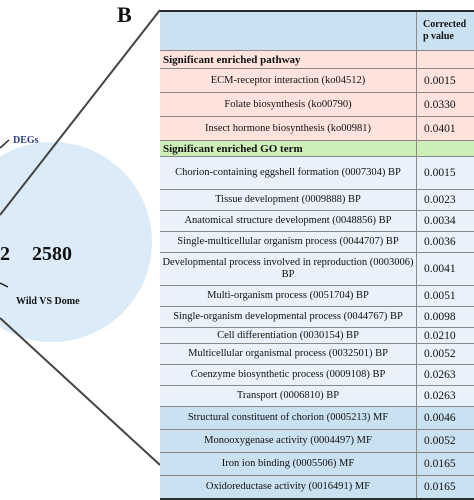  What do you see at coordinates (288, 31) in the screenshot?
I see `header-term-cell` at bounding box center [288, 31].